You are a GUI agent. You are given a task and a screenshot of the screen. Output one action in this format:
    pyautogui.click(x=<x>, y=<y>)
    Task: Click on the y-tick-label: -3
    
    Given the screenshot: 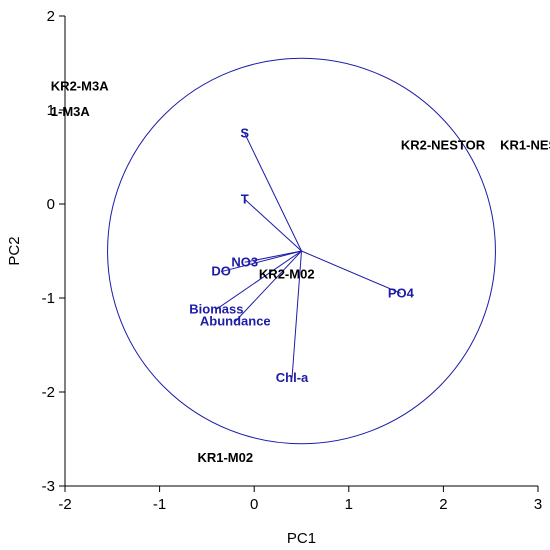 What is the action you would take?
    pyautogui.click(x=48, y=486)
    